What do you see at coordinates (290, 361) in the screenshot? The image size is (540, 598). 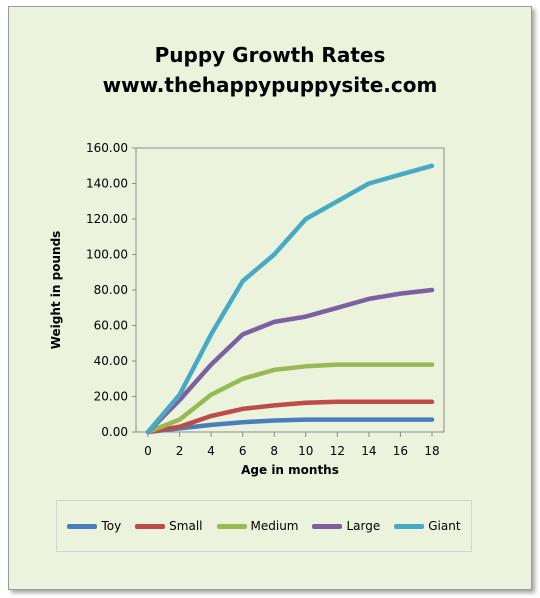 I see `series-line-large` at bounding box center [290, 361].